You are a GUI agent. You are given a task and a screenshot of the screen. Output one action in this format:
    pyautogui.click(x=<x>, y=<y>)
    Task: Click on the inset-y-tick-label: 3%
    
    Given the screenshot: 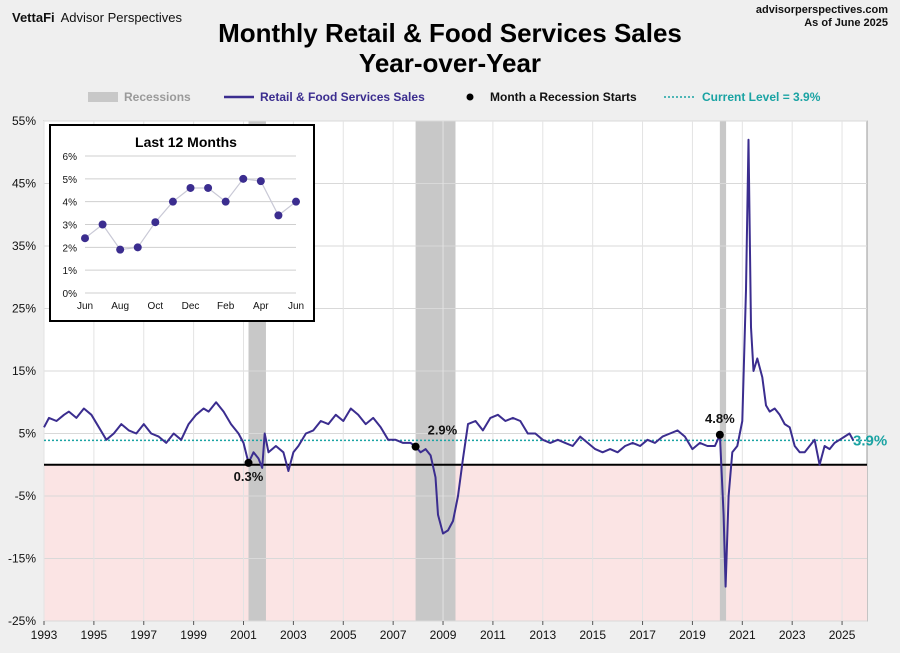 What is the action you would take?
    pyautogui.click(x=70, y=226)
    